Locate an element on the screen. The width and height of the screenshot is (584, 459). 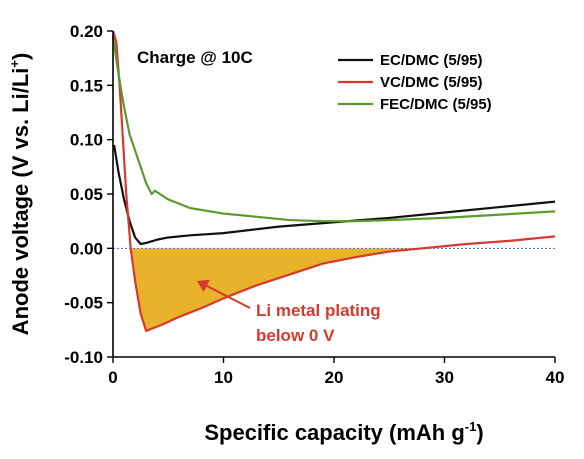
plating-label-line1: Li metal plating is located at coordinates (318, 310).